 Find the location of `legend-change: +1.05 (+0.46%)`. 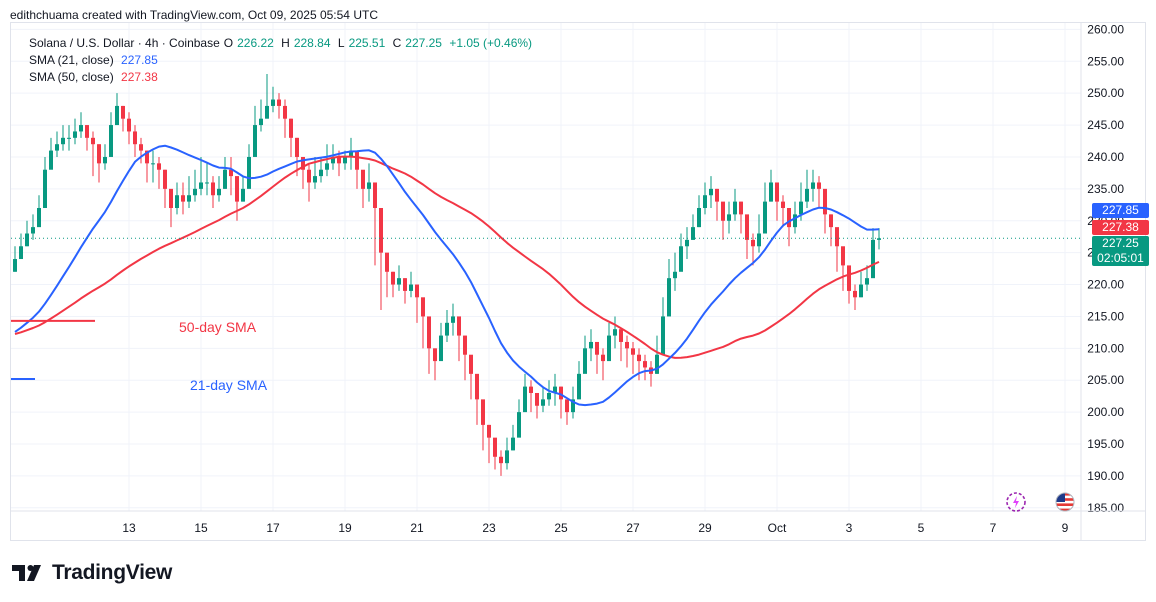

legend-change: +1.05 (+0.46%) is located at coordinates (491, 43).